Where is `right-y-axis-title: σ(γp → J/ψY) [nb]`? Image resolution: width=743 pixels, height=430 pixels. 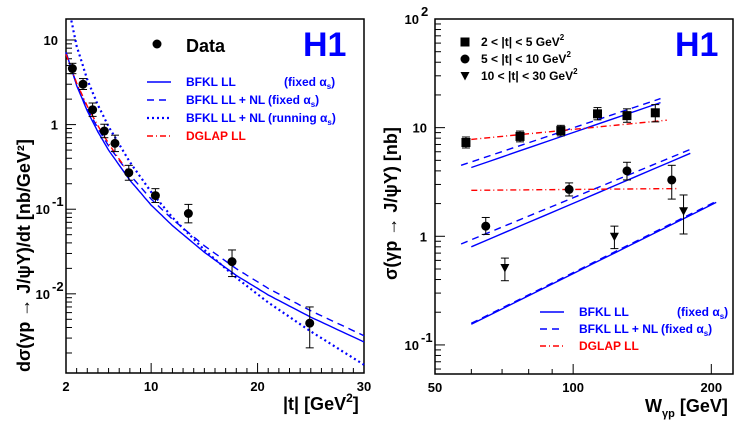 right-y-axis-title: σ(γp → J/ψY) [nb] is located at coordinates (391, 203).